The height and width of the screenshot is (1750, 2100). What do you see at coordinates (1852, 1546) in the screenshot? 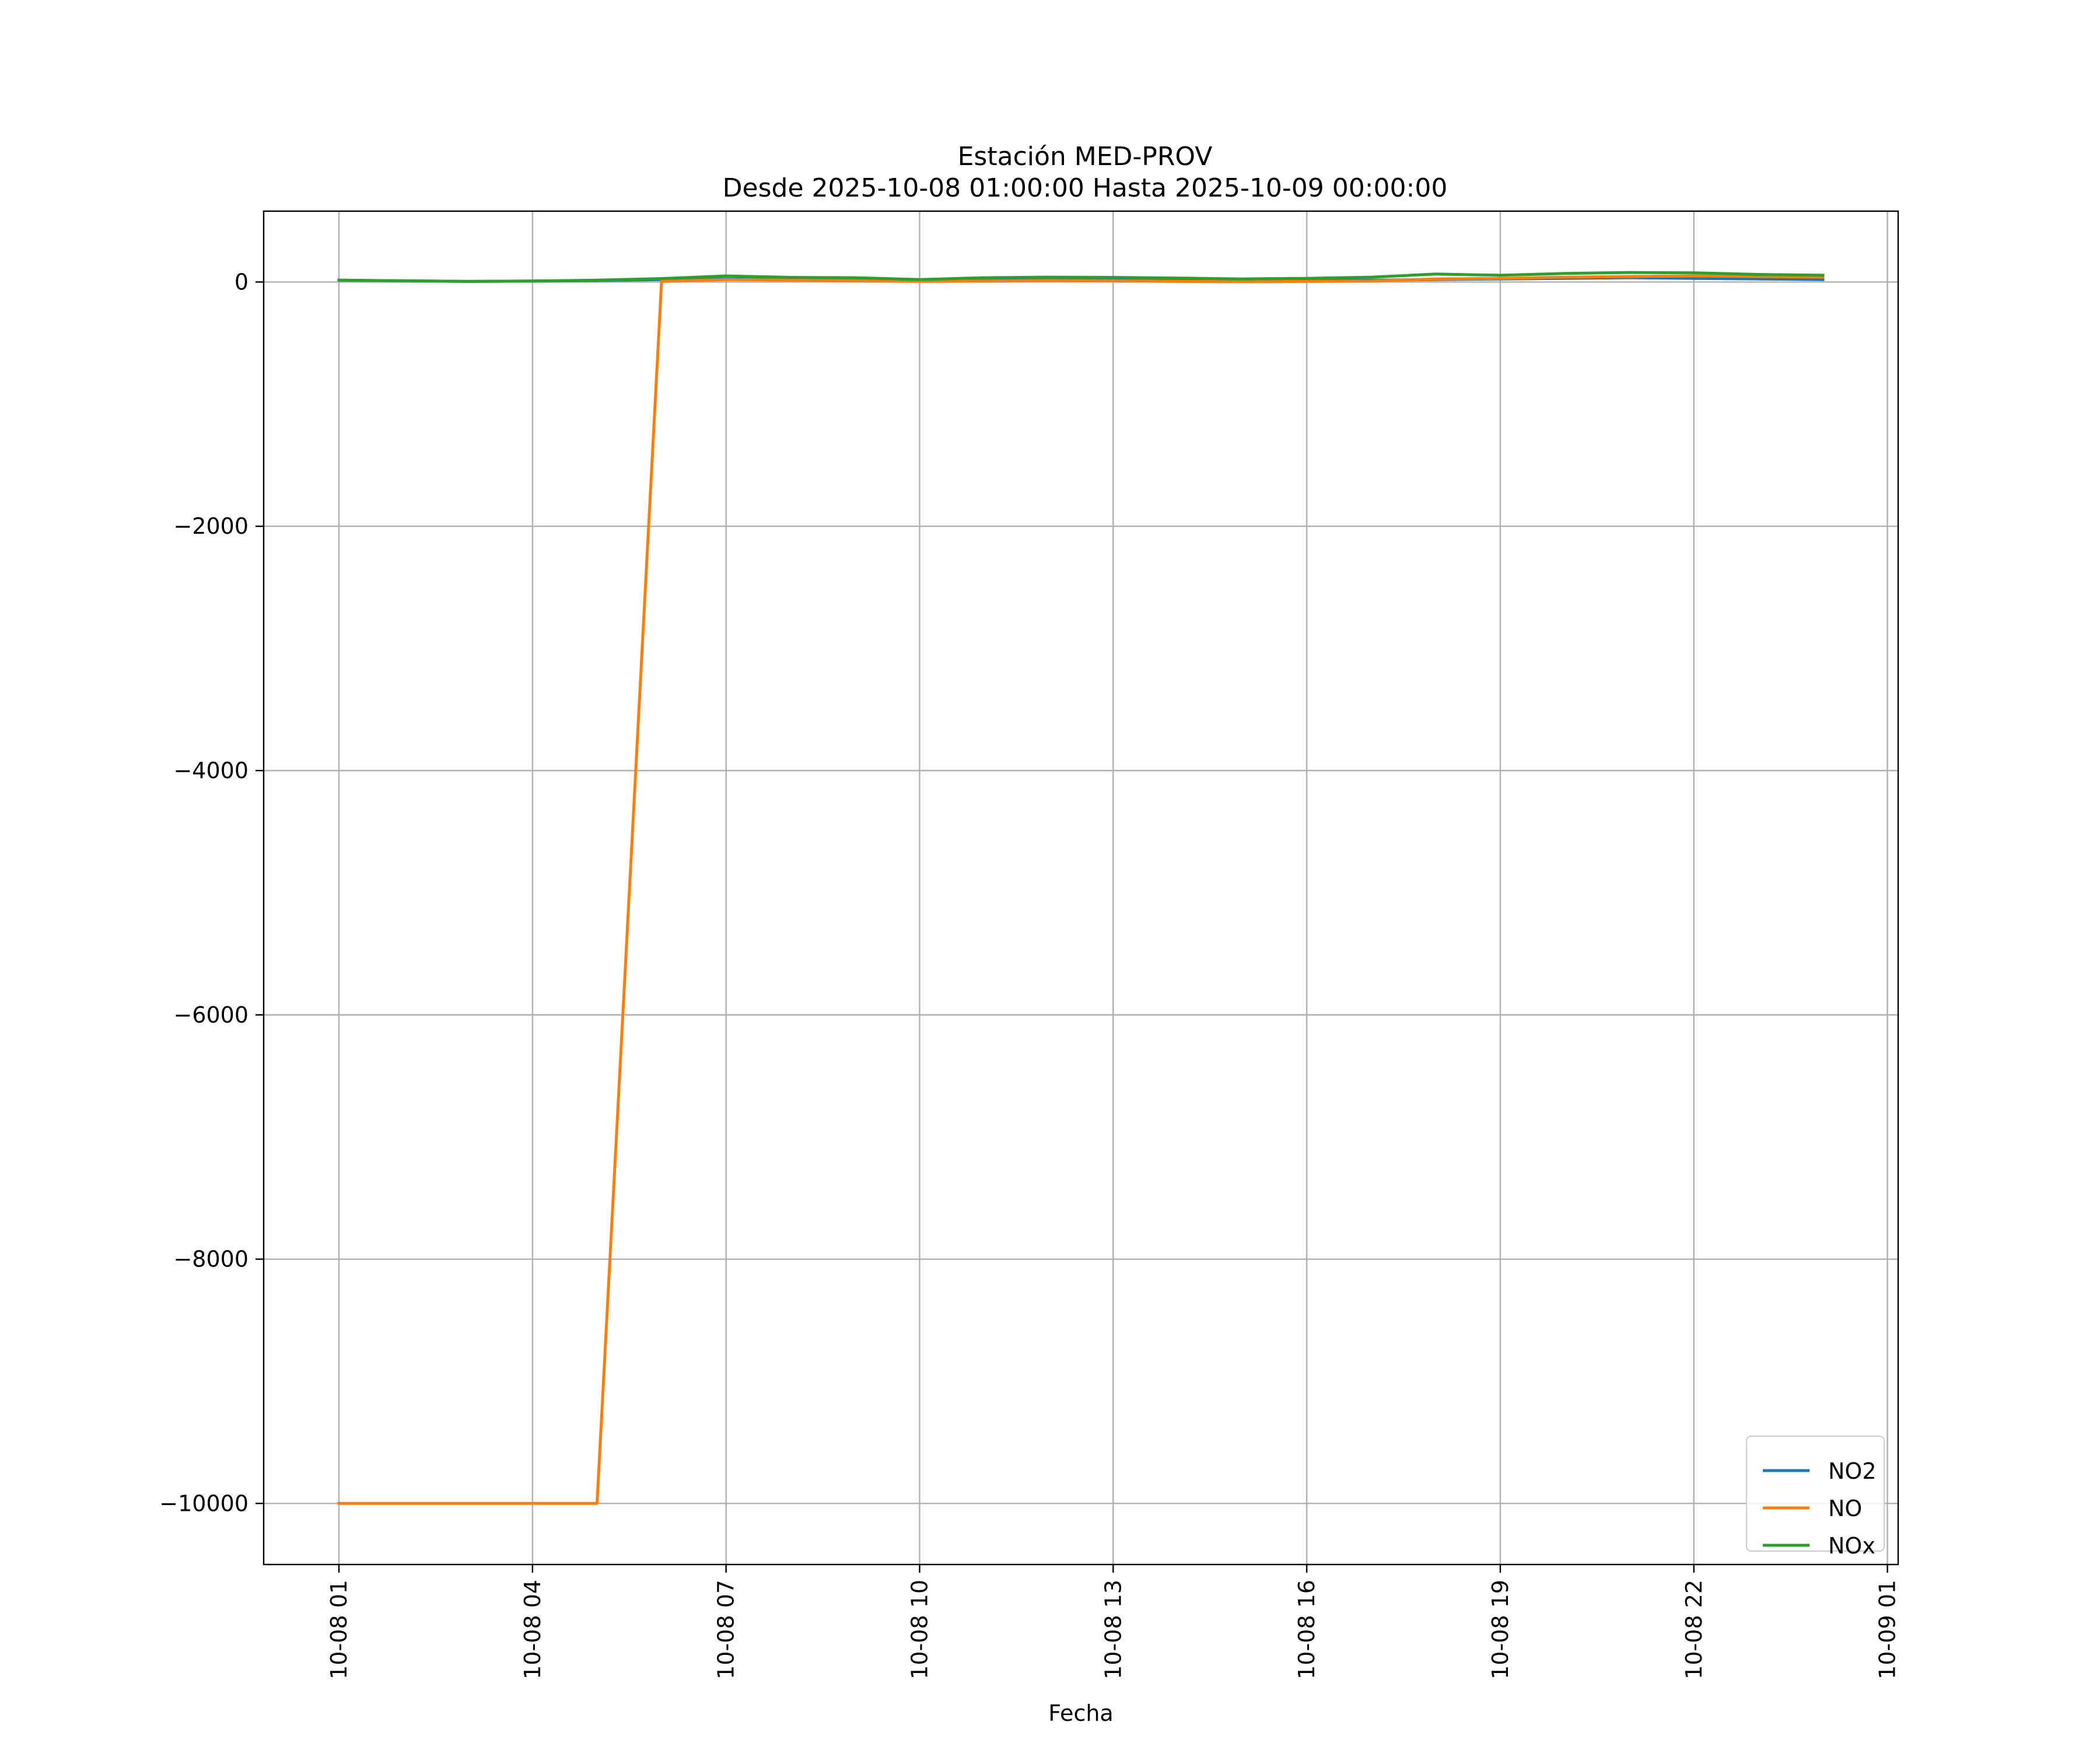
I see `legend-label-nox: NOx` at bounding box center [1852, 1546].